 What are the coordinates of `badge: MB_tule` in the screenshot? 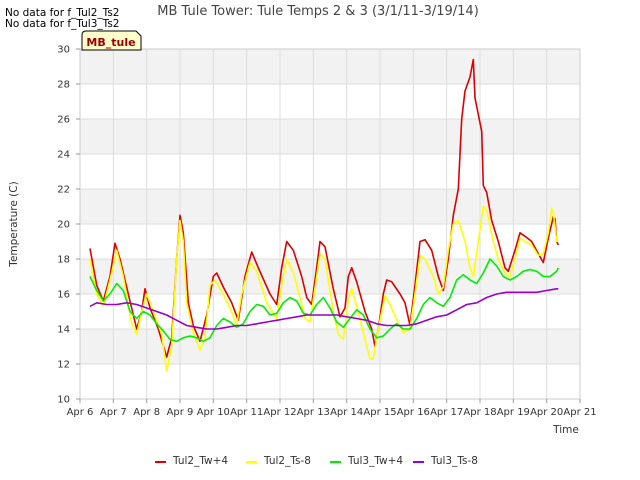 It's located at (111, 40).